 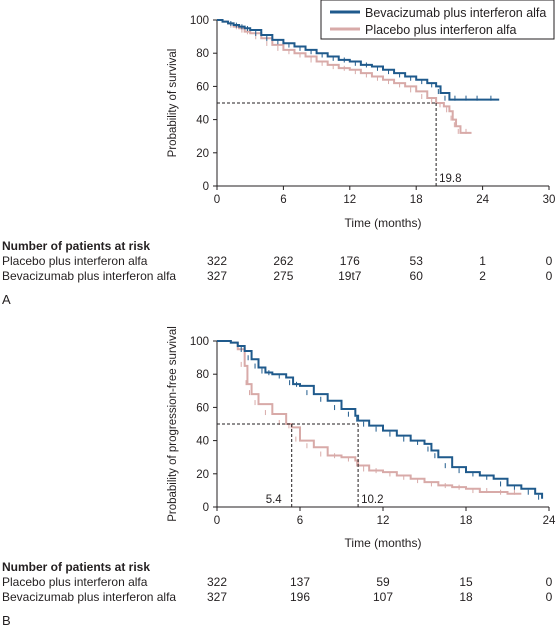 I want to click on panel-b-xlabel: Time (months), so click(x=383, y=543).